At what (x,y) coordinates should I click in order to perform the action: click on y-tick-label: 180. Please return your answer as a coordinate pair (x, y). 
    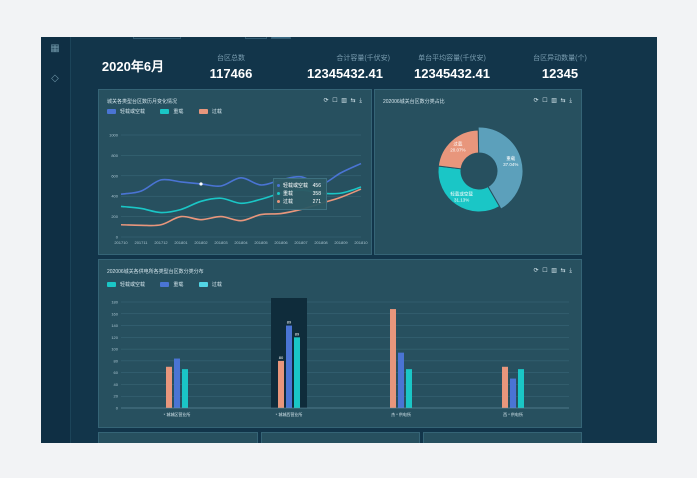
    Looking at the image, I should click on (114, 302).